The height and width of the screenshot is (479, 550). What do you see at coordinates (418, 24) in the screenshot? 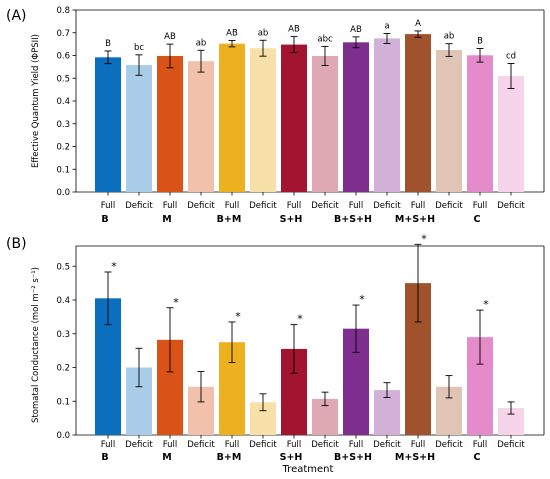
I see `panel-a-letter-annotation: A` at bounding box center [418, 24].